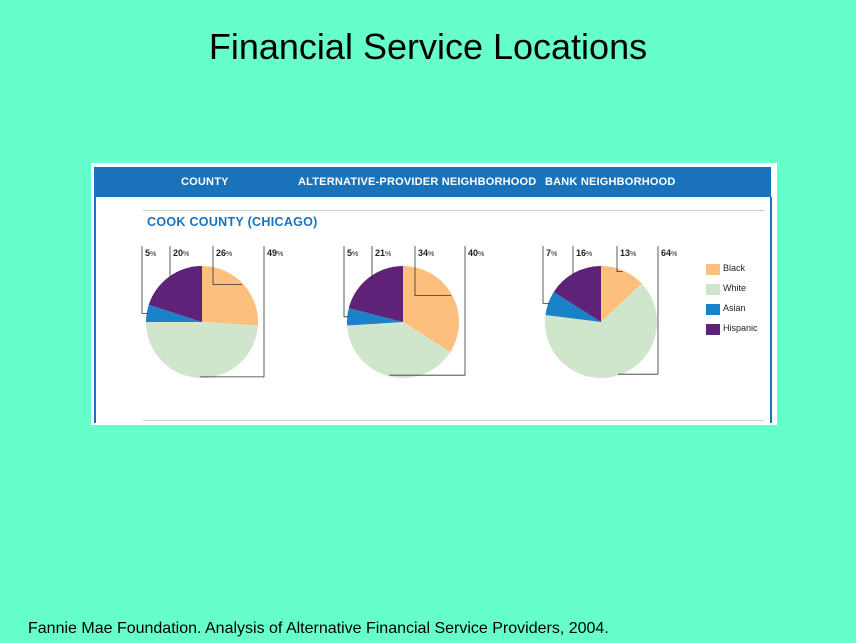  What do you see at coordinates (175, 294) in the screenshot?
I see `pie-slice-county-hispanic` at bounding box center [175, 294].